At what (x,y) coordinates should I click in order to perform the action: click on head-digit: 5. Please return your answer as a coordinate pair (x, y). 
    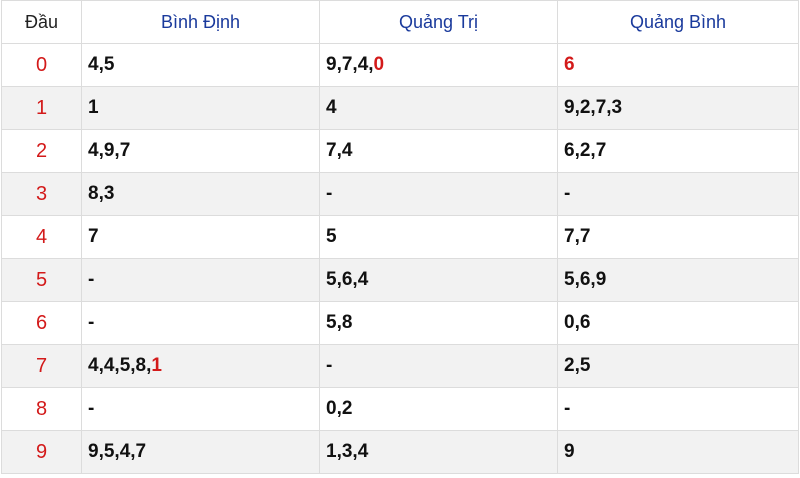
    Looking at the image, I should click on (41, 280).